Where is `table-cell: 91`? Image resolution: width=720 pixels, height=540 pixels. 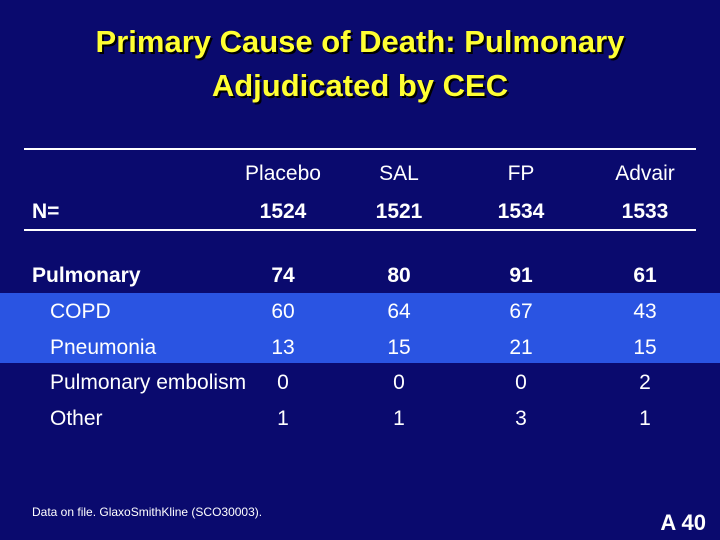
table-cell: 91 is located at coordinates (521, 275).